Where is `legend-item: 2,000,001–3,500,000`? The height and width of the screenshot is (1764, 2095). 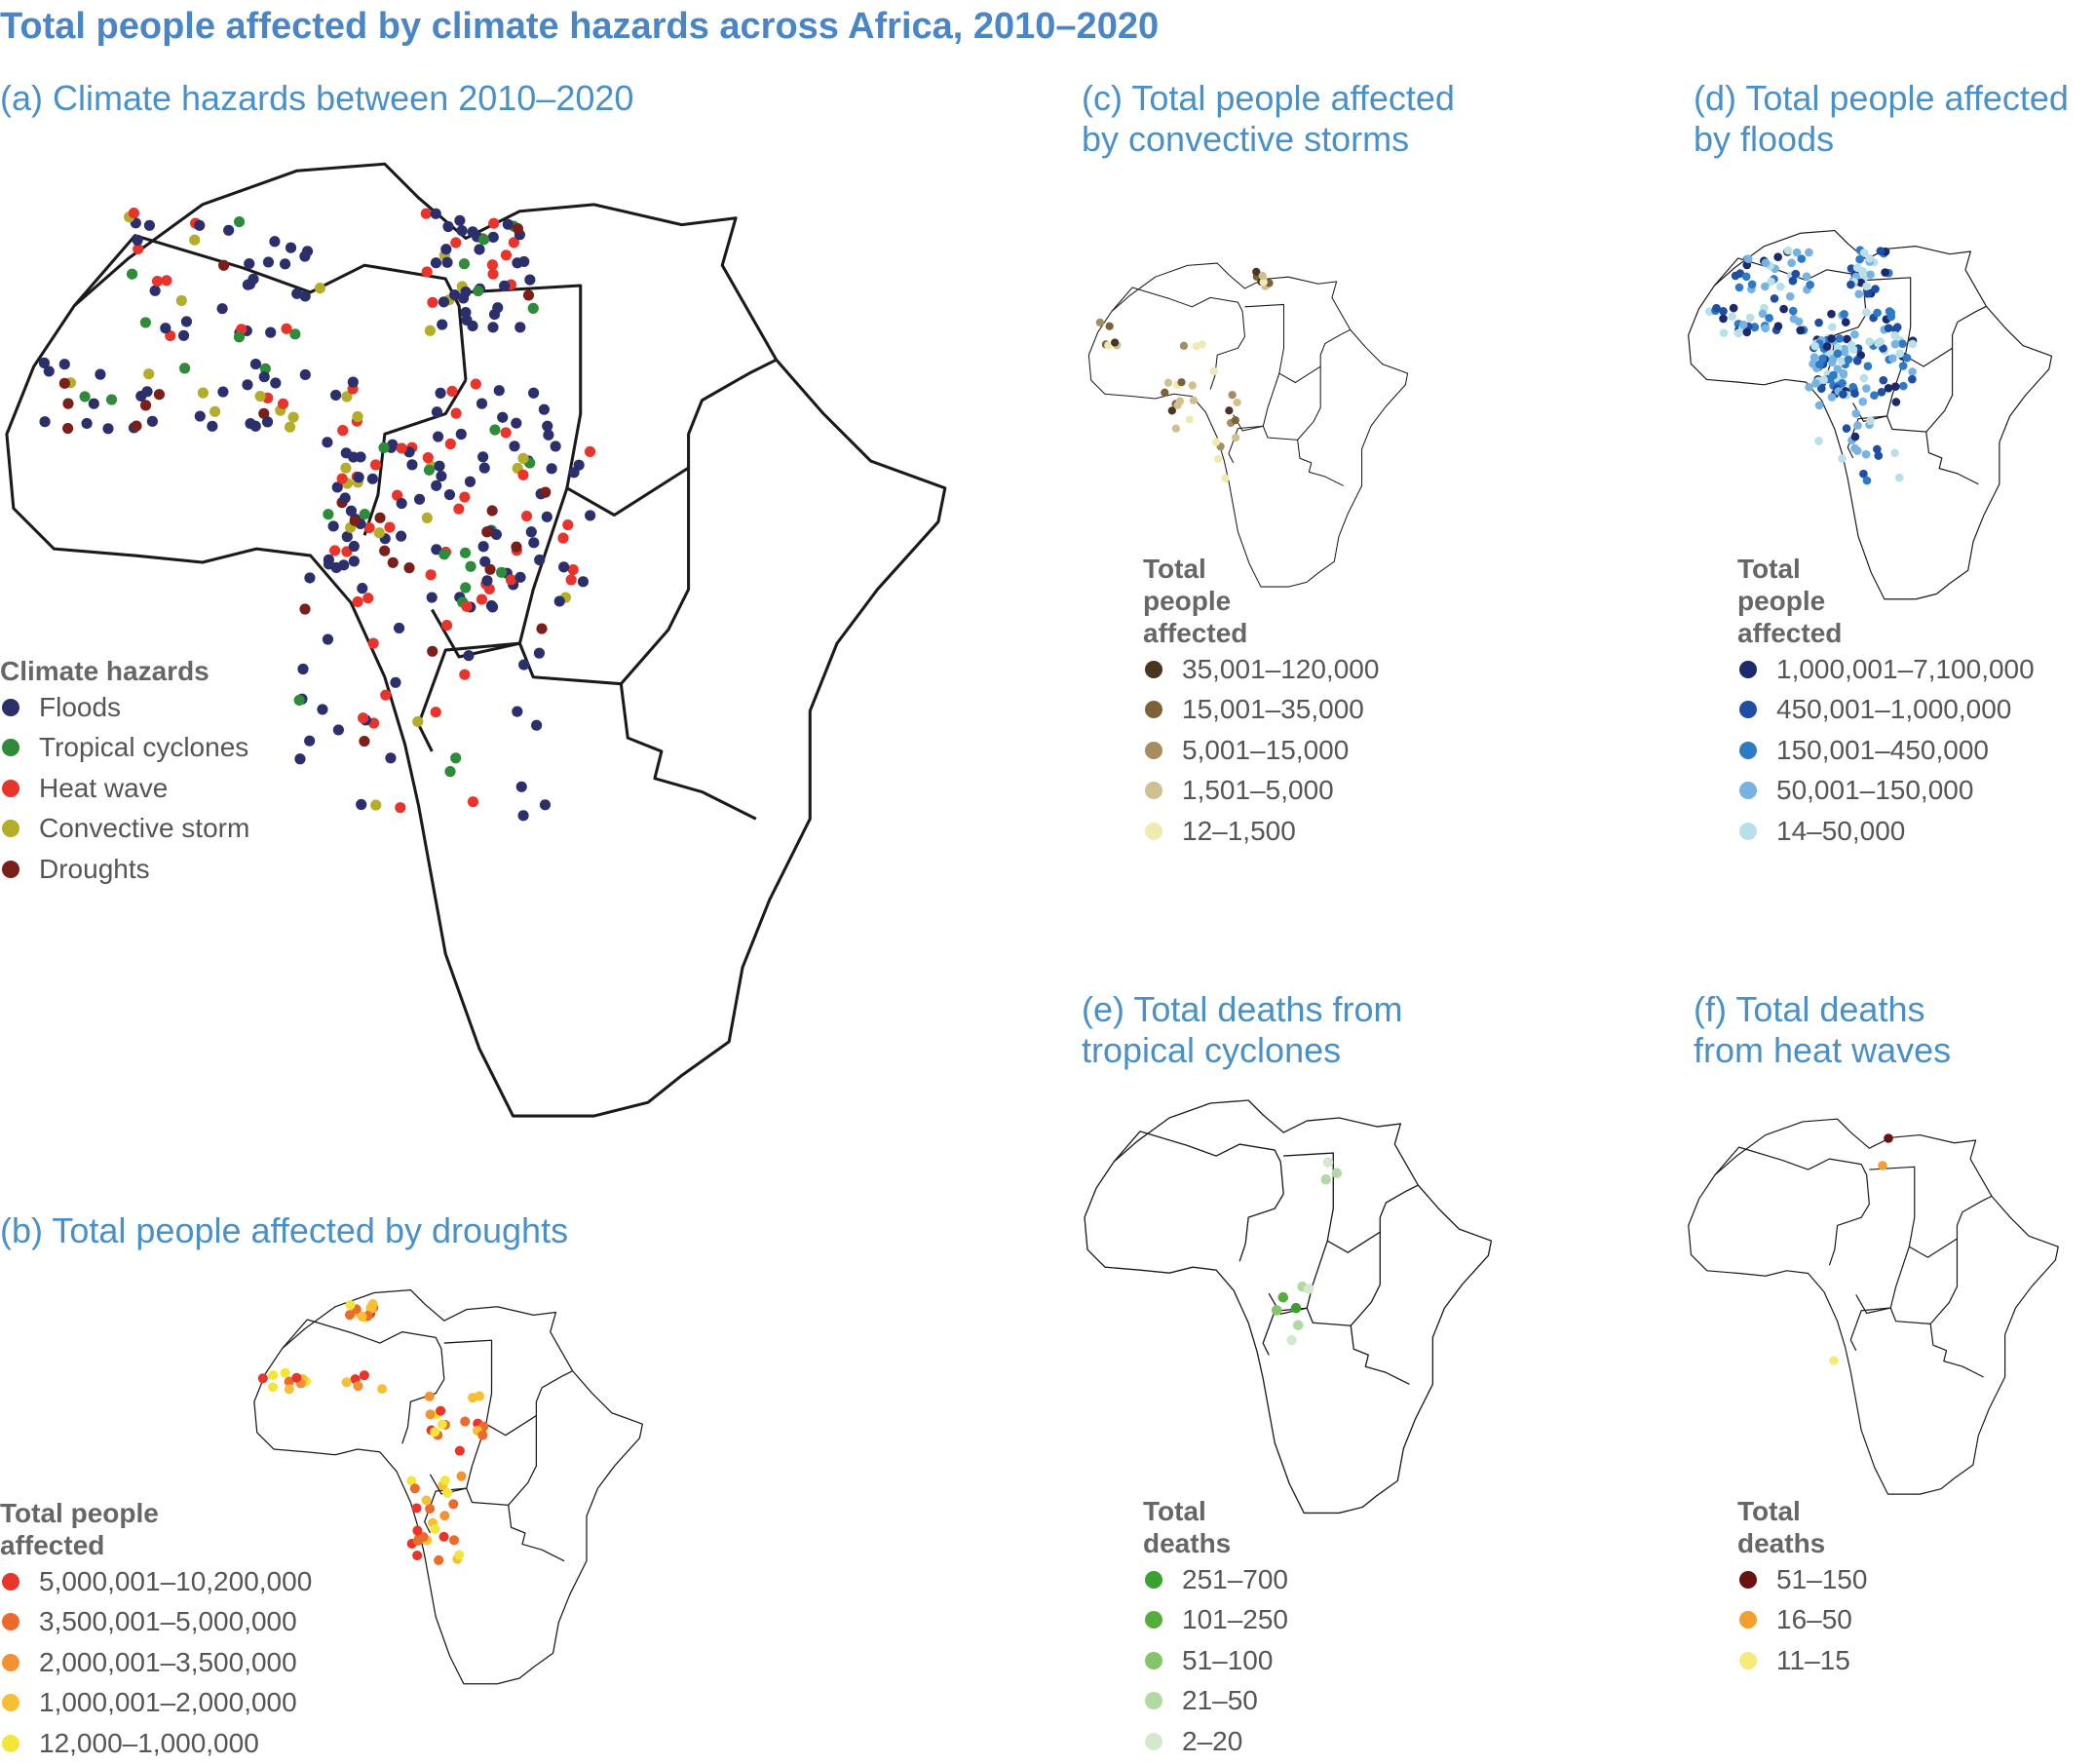
legend-item: 2,000,001–3,500,000 is located at coordinates (156, 1662).